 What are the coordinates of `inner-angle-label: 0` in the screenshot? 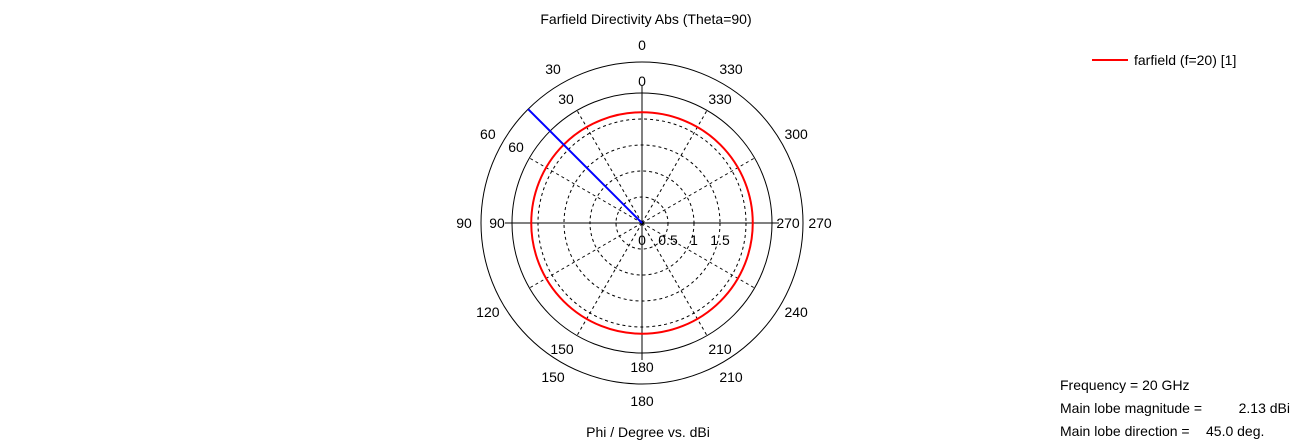 It's located at (642, 81).